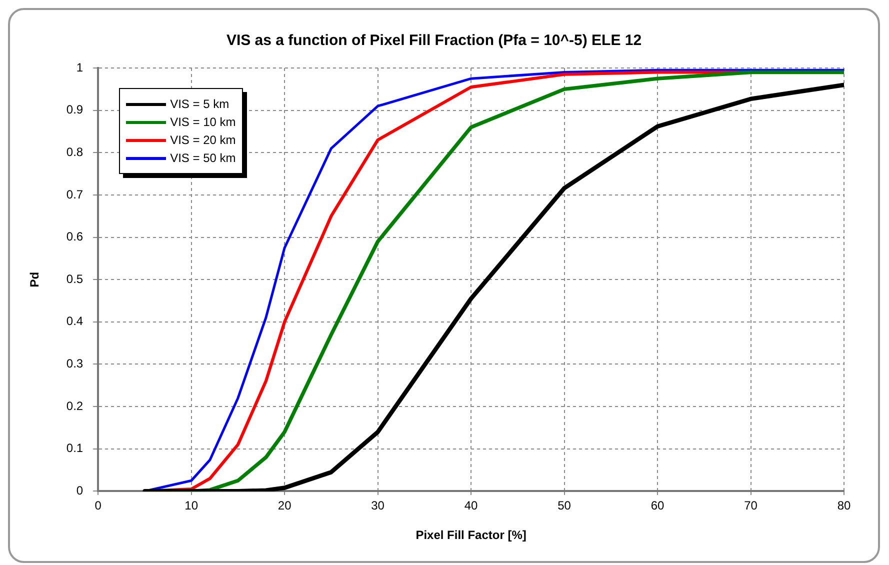 This screenshot has width=889, height=565. I want to click on y-tick-label: 0, so click(80, 491).